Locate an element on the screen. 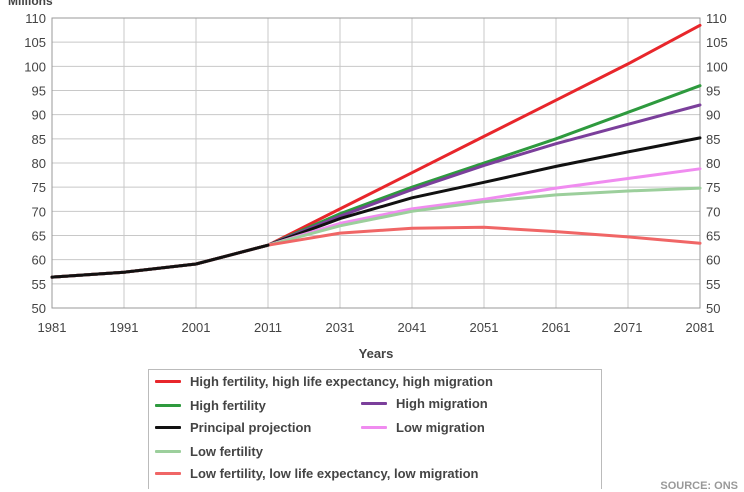 The height and width of the screenshot is (492, 744). y-tick-label-right: 50 is located at coordinates (713, 308).